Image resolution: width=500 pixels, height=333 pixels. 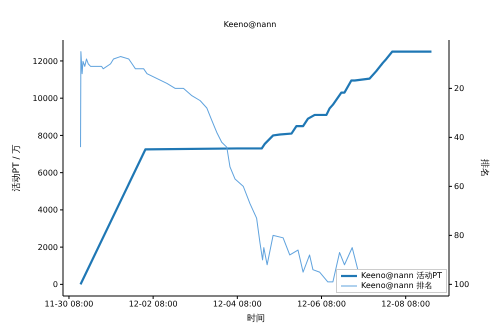 What do you see at coordinates (462, 285) in the screenshot?
I see `y2-tick-label: 100` at bounding box center [462, 285].